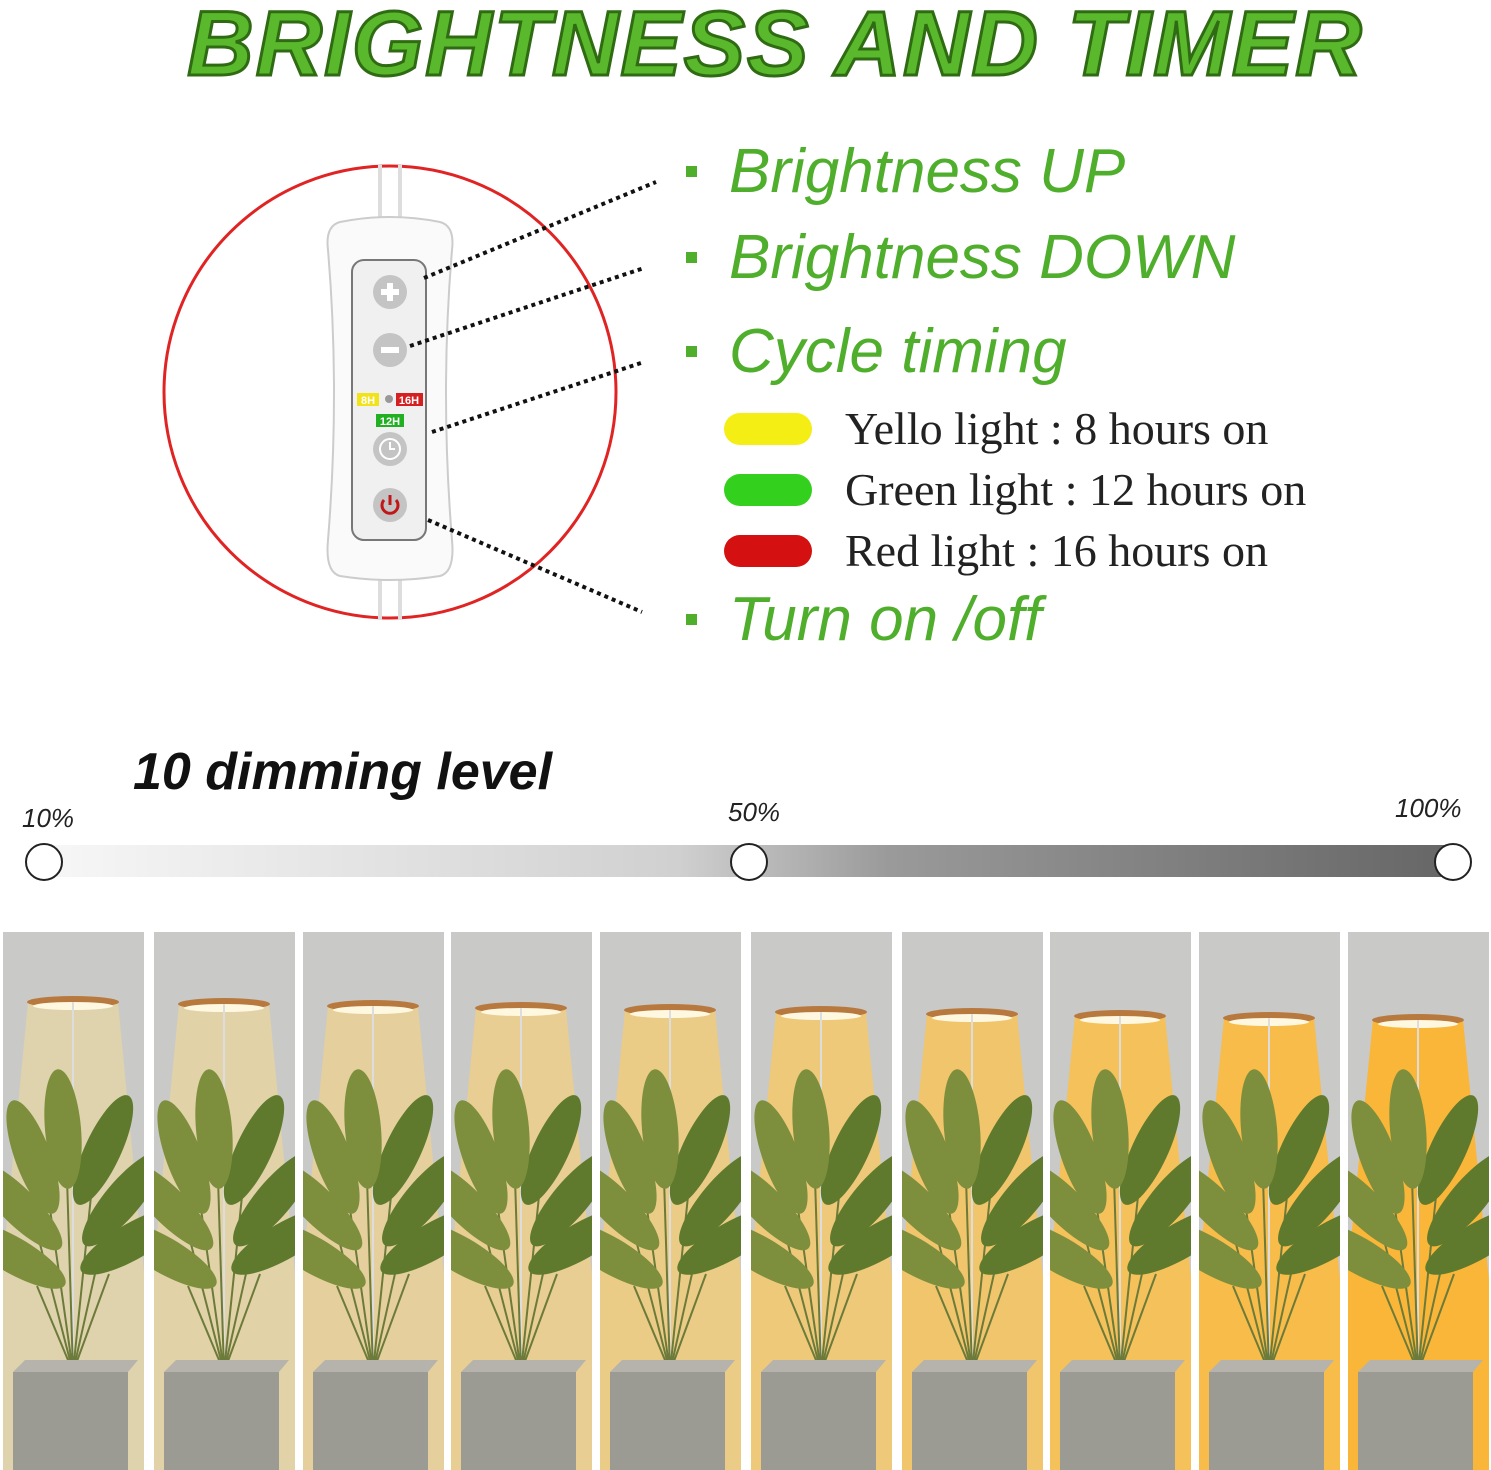 The width and height of the screenshot is (1491, 1470). I want to click on highlight-ring, so click(390, 392).